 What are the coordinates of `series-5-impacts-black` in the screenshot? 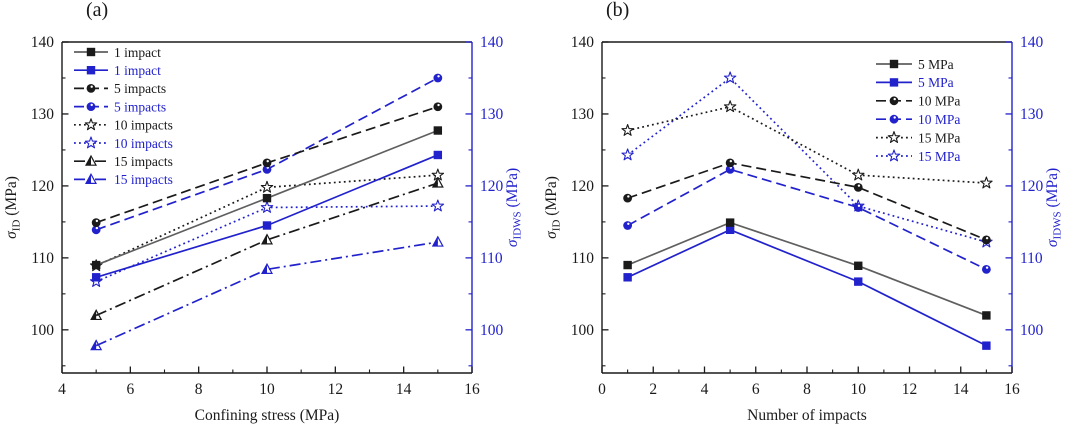 It's located at (267, 165).